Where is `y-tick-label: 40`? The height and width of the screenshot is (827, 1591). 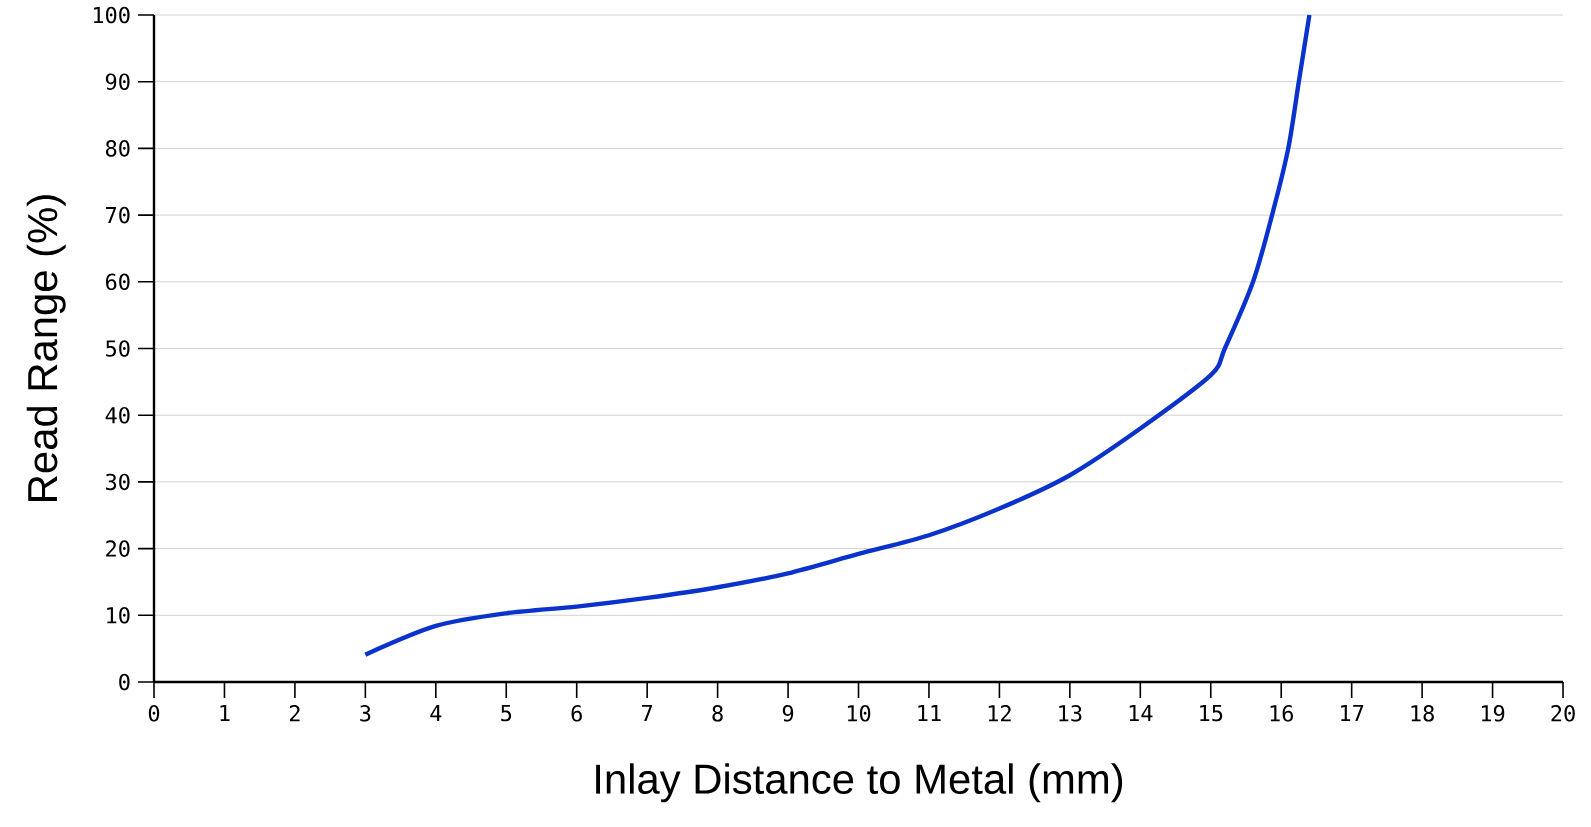
y-tick-label: 40 is located at coordinates (117, 415).